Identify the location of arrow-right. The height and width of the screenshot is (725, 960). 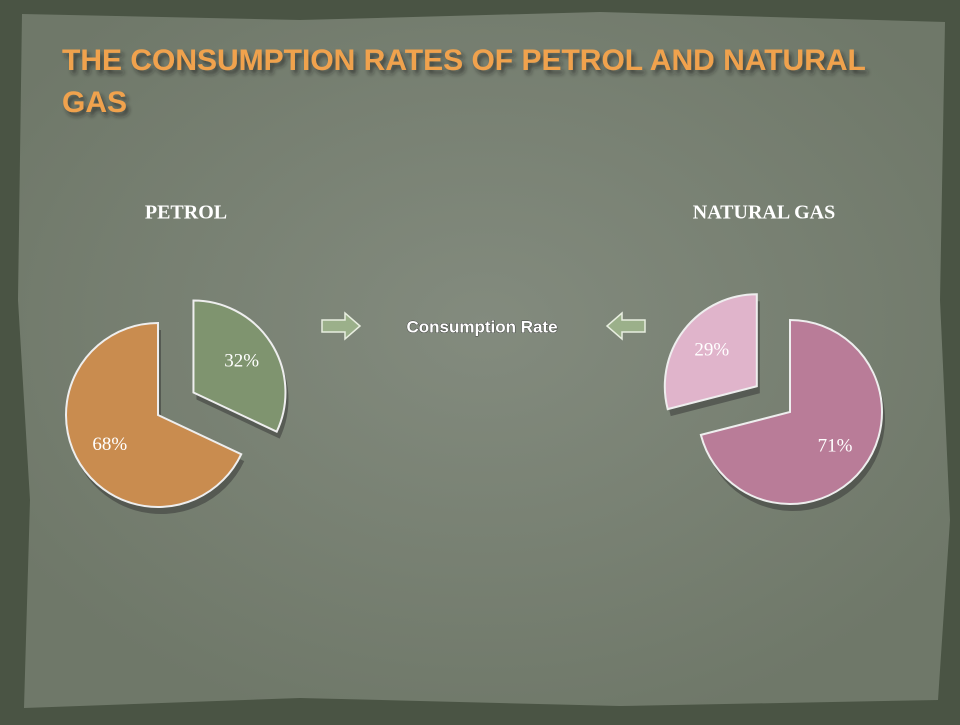
(341, 326).